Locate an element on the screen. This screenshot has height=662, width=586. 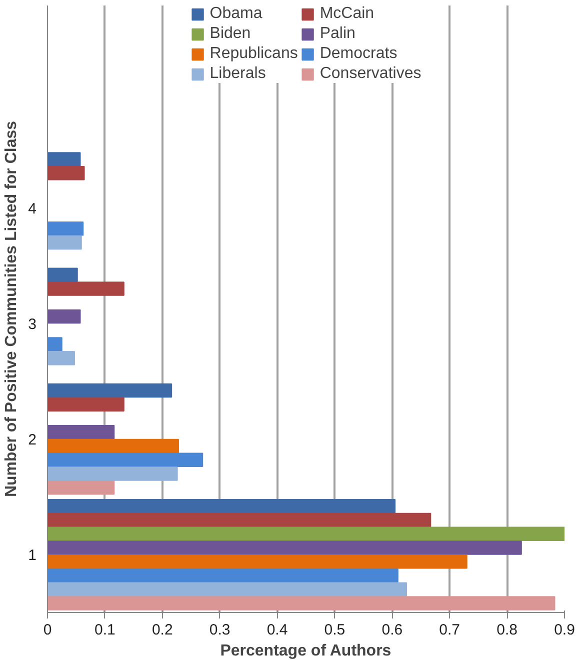
legend-label: Obama is located at coordinates (236, 14).